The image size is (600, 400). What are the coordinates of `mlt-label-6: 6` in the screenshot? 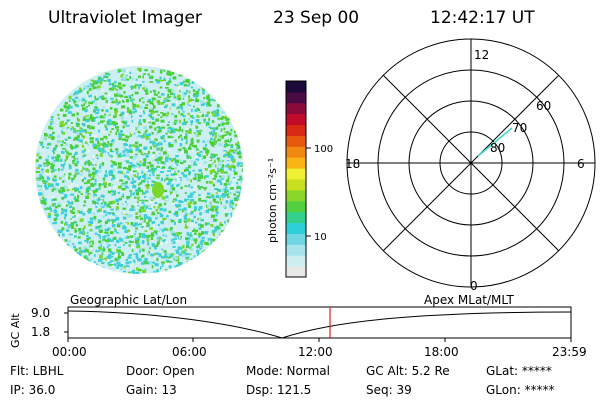 It's located at (581, 164).